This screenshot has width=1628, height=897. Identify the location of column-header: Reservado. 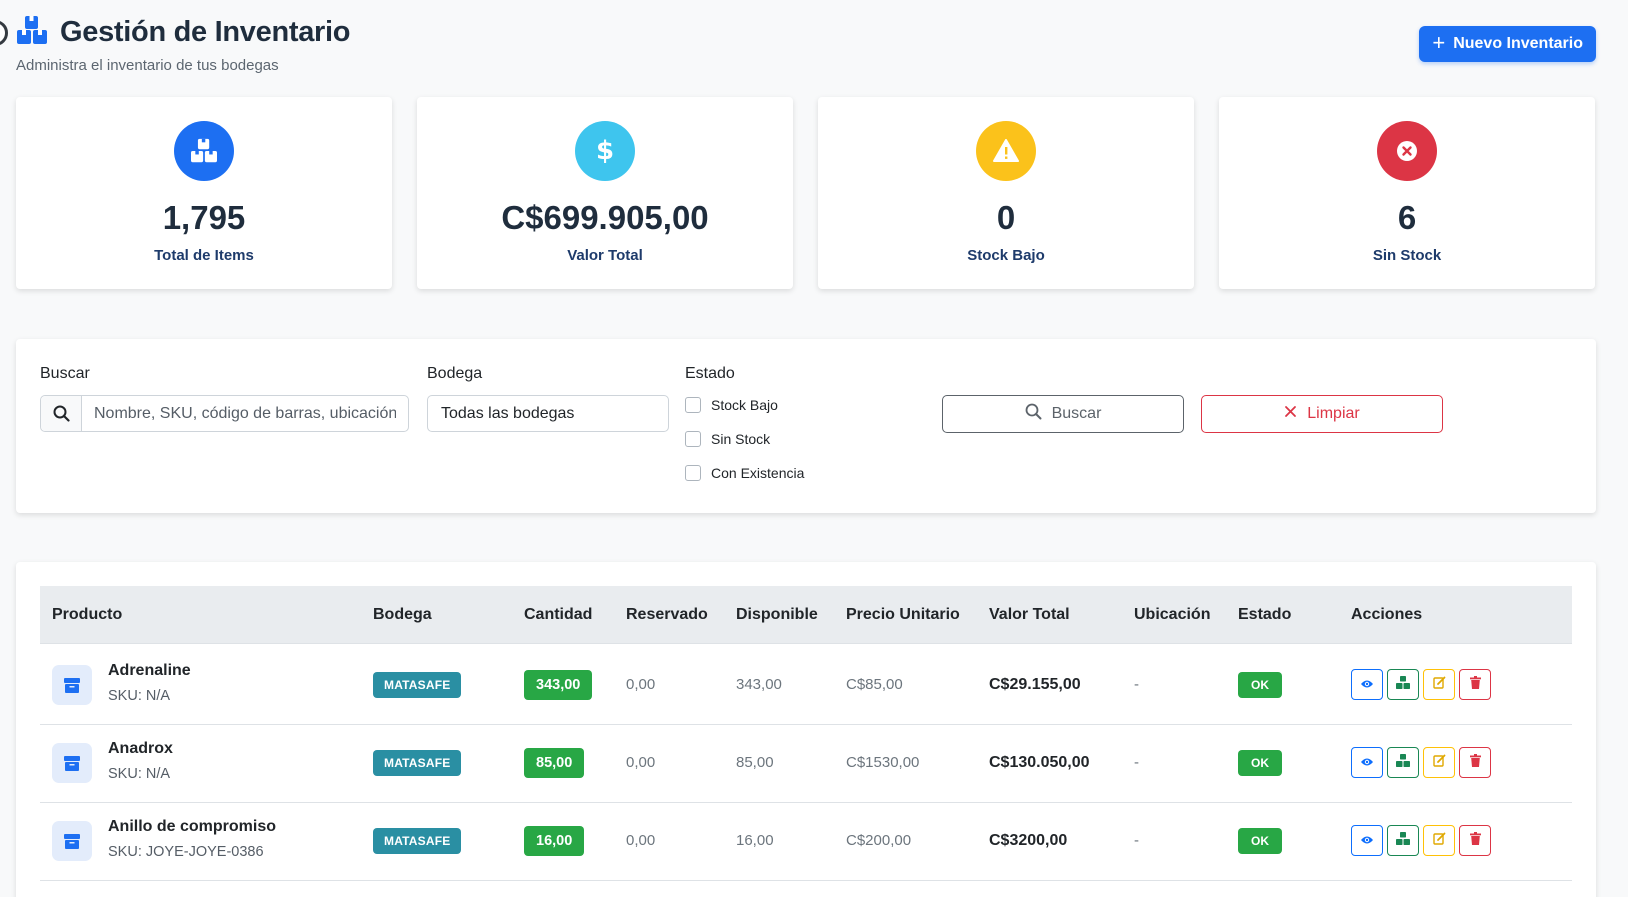
(667, 614).